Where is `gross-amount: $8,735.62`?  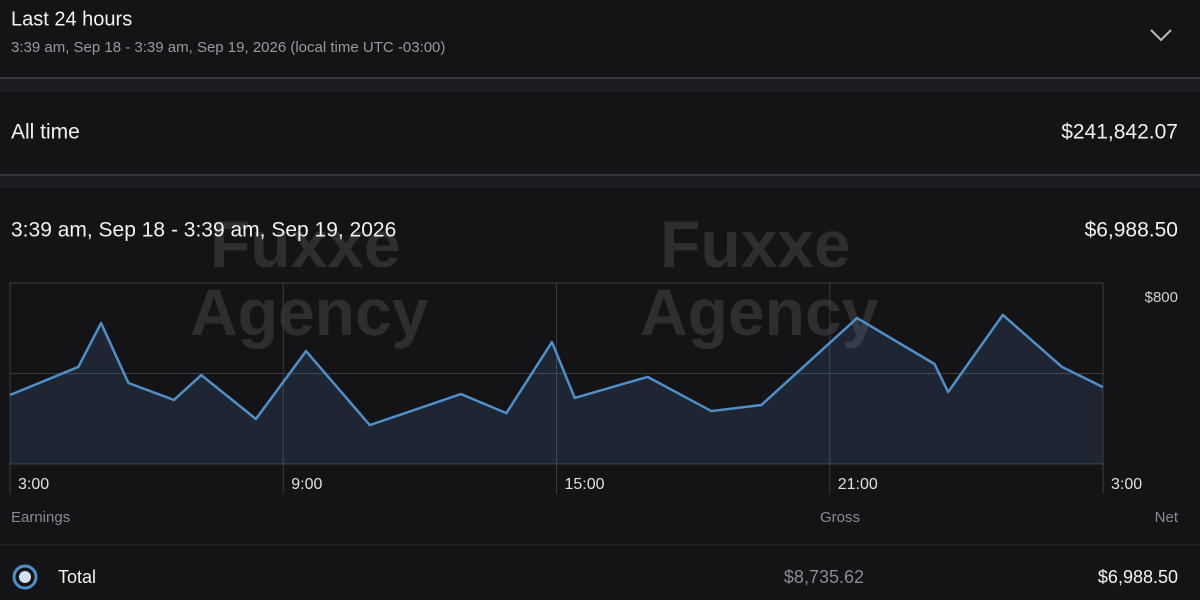 gross-amount: $8,735.62 is located at coordinates (824, 577).